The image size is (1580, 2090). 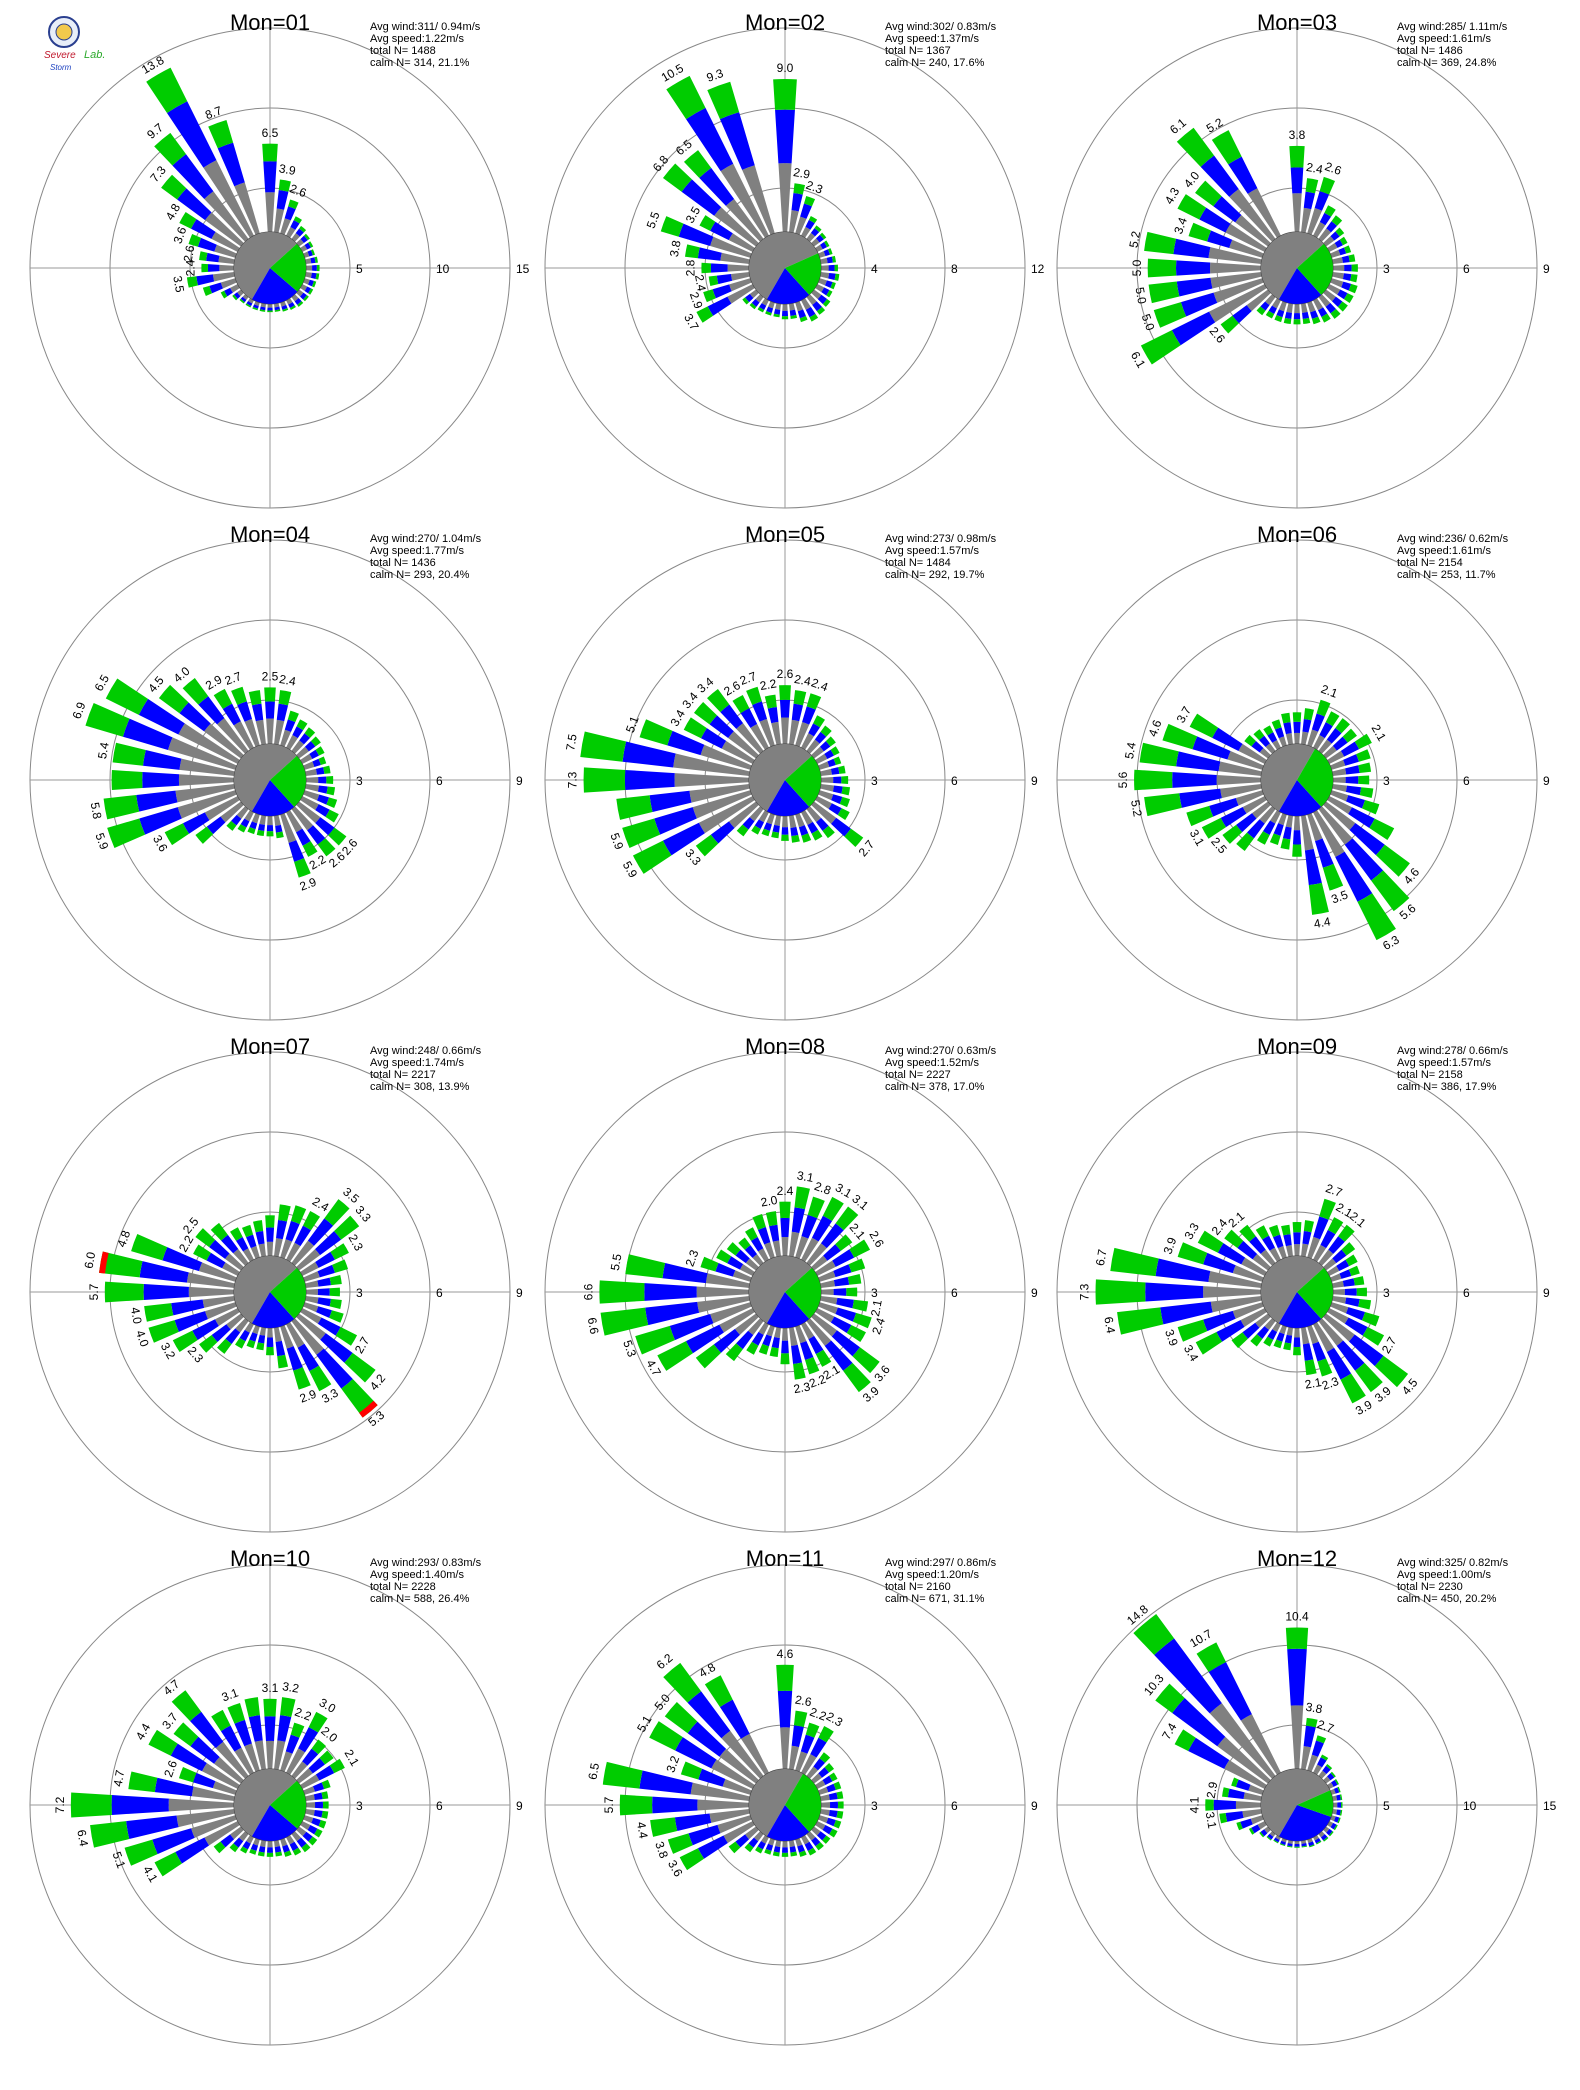 What do you see at coordinates (1430, 1075) in the screenshot?
I see `stats-line: total N= 2158` at bounding box center [1430, 1075].